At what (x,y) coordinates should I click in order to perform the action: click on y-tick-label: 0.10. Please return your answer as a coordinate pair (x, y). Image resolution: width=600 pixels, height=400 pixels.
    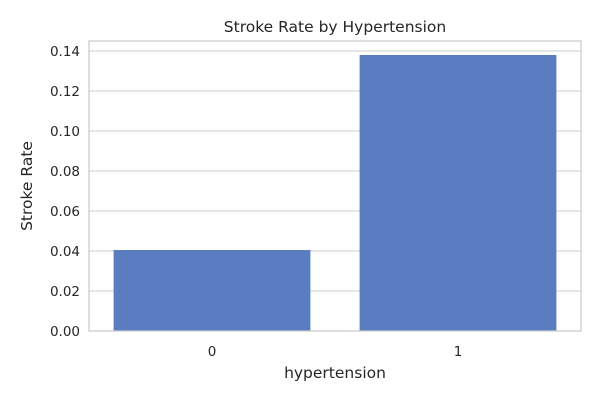
    Looking at the image, I should click on (65, 132).